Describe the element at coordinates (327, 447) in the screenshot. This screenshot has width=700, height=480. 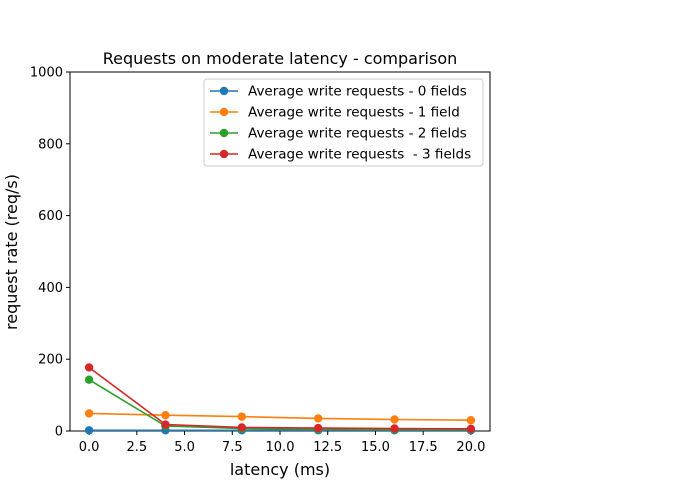
I see `x-tick-label: 12.5` at that location.